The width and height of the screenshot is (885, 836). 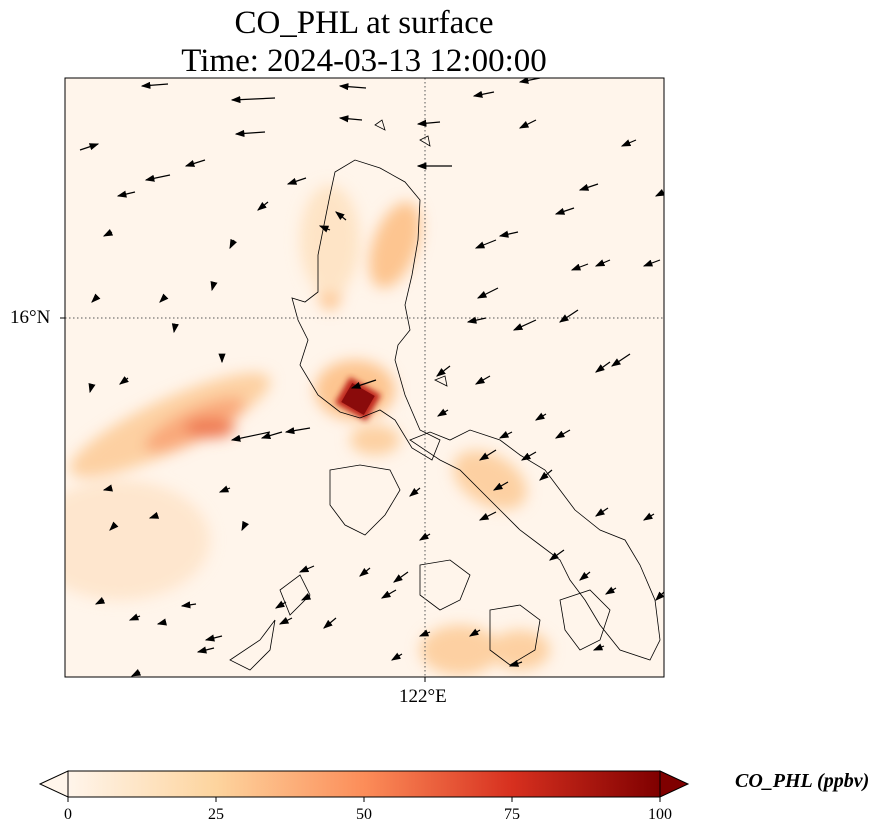 I want to click on hotspot-core, so click(x=358, y=399).